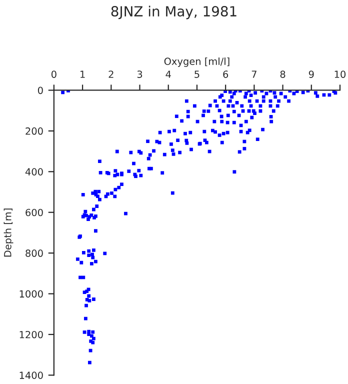  What do you see at coordinates (40, 90) in the screenshot?
I see `y-tick-label: 0` at bounding box center [40, 90].